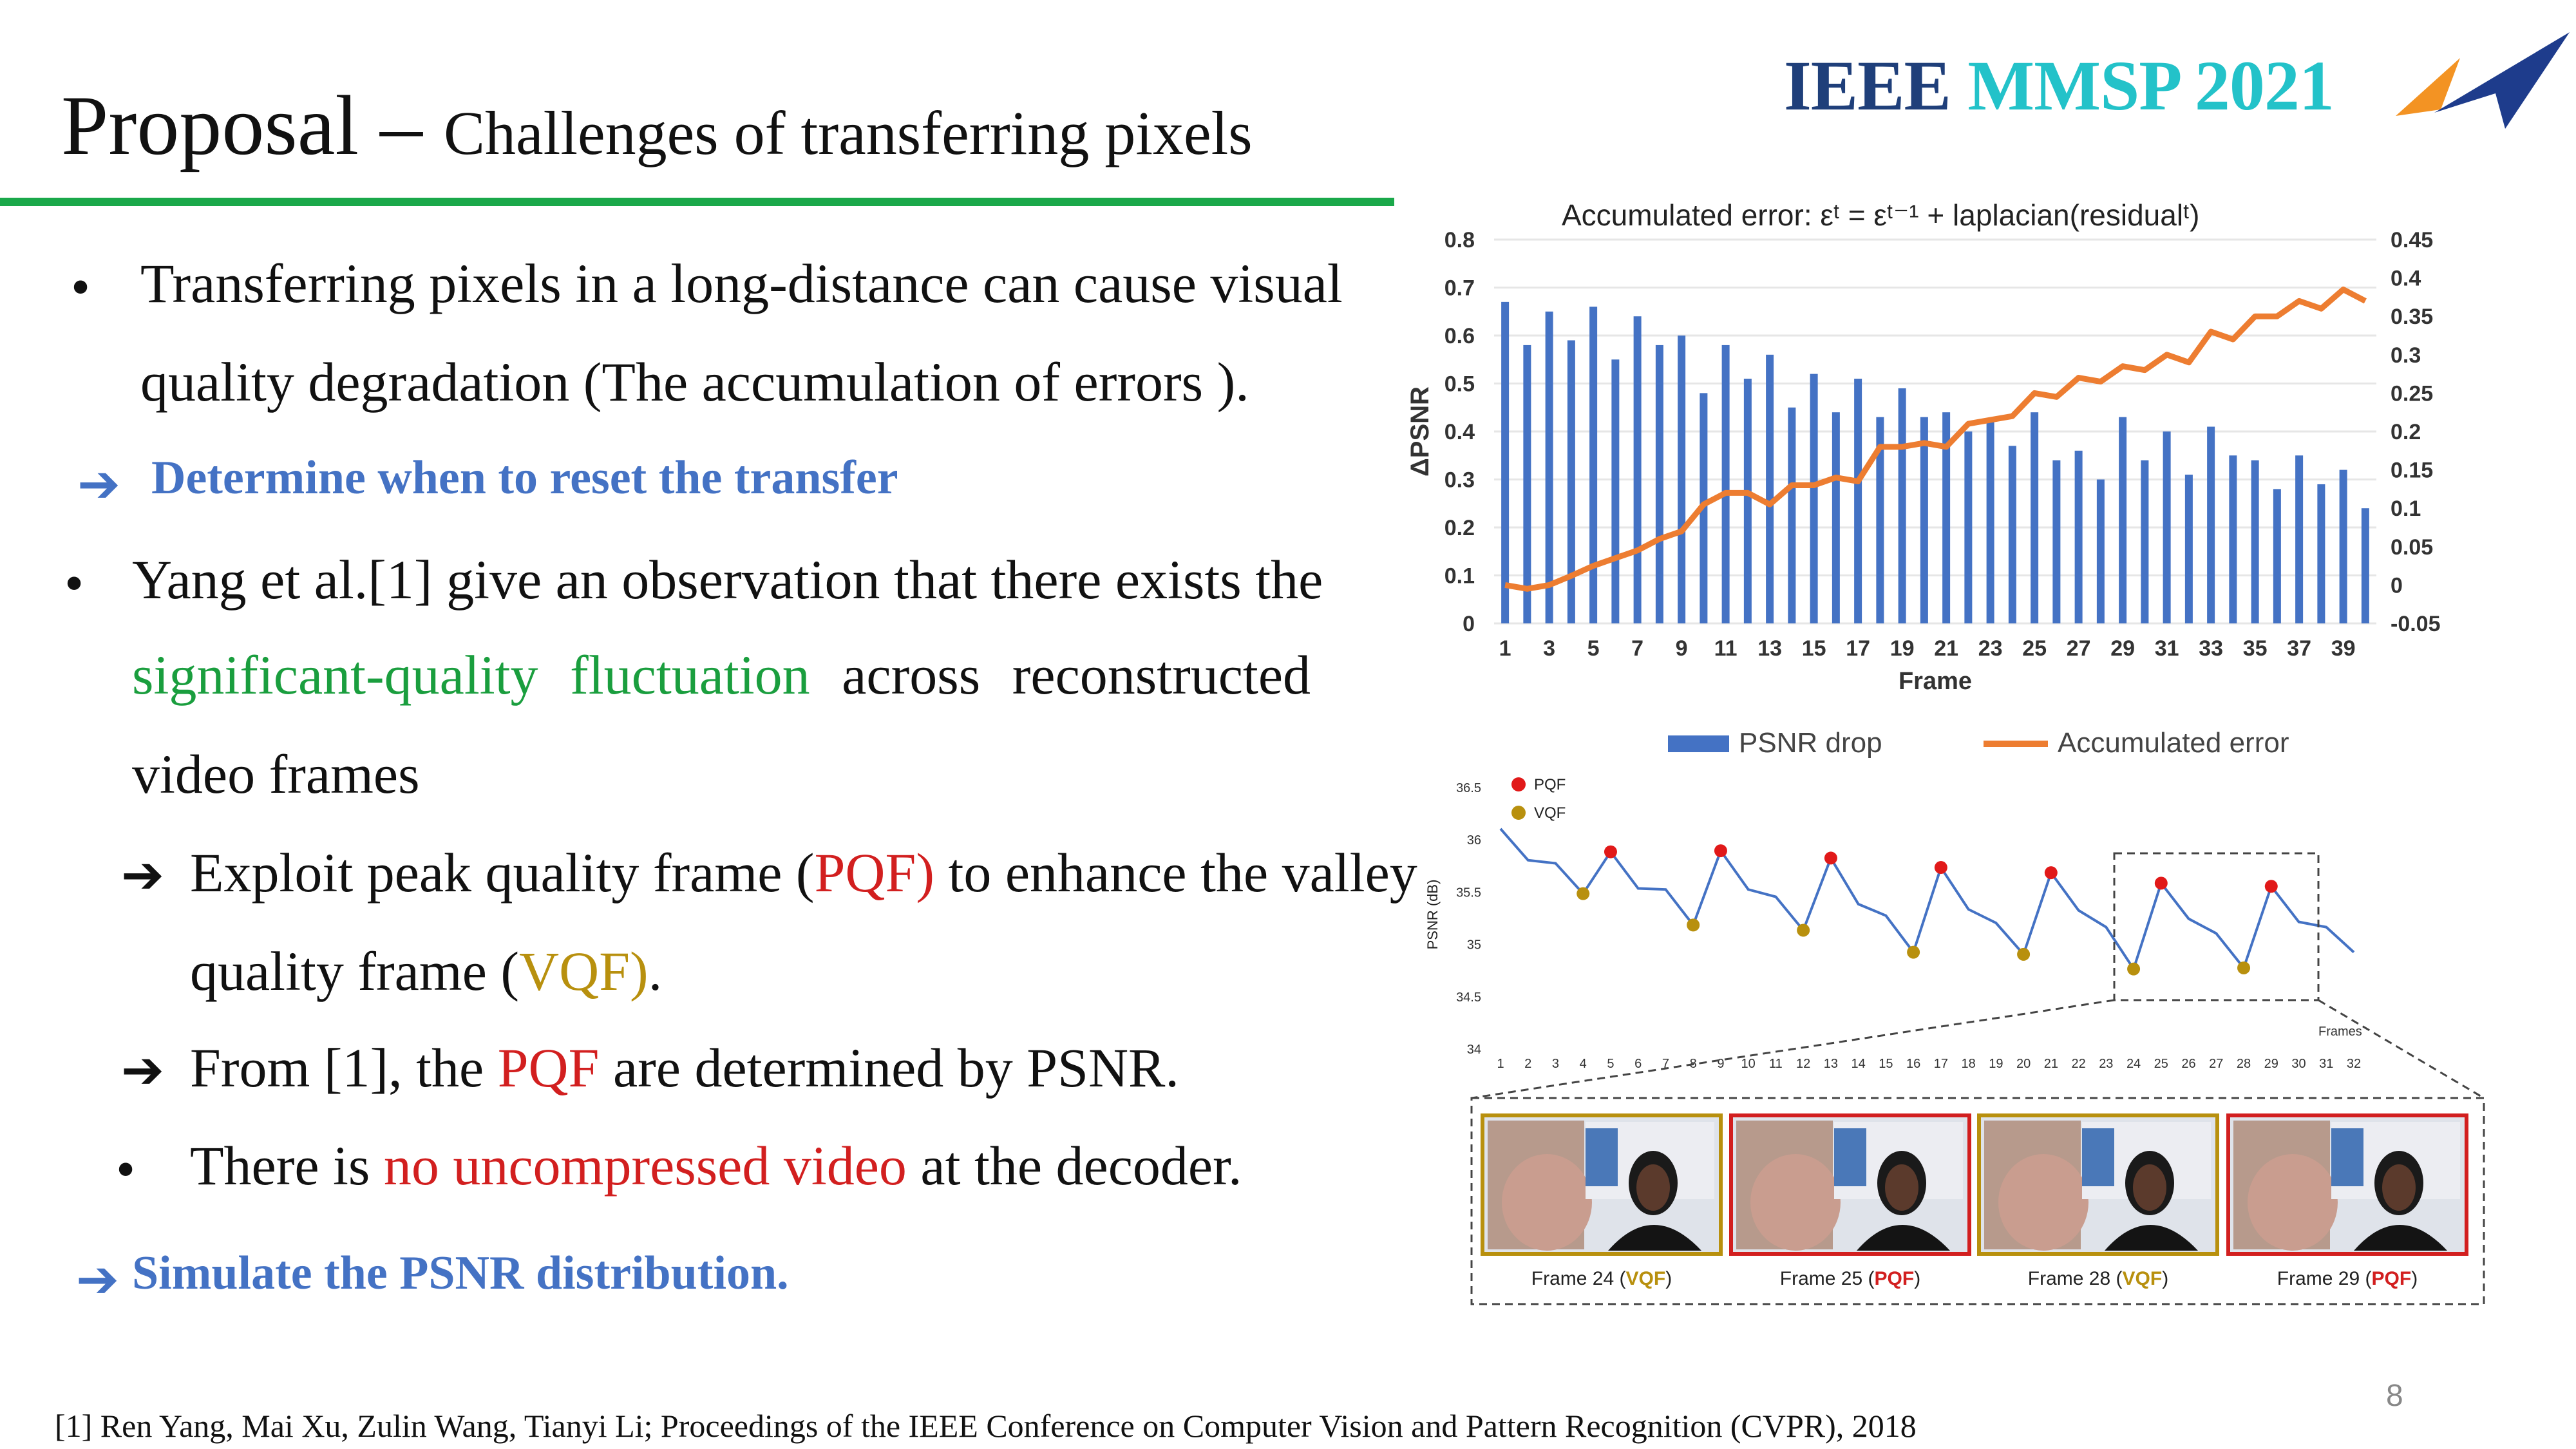 This screenshot has height=1449, width=2576. Describe the element at coordinates (1469, 893) in the screenshot. I see `chart2-y-tick-label: 35.5` at that location.